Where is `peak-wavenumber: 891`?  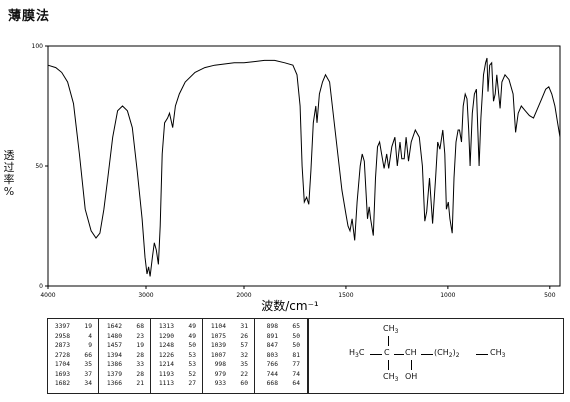 peak-wavenumber: 891 is located at coordinates (272, 336).